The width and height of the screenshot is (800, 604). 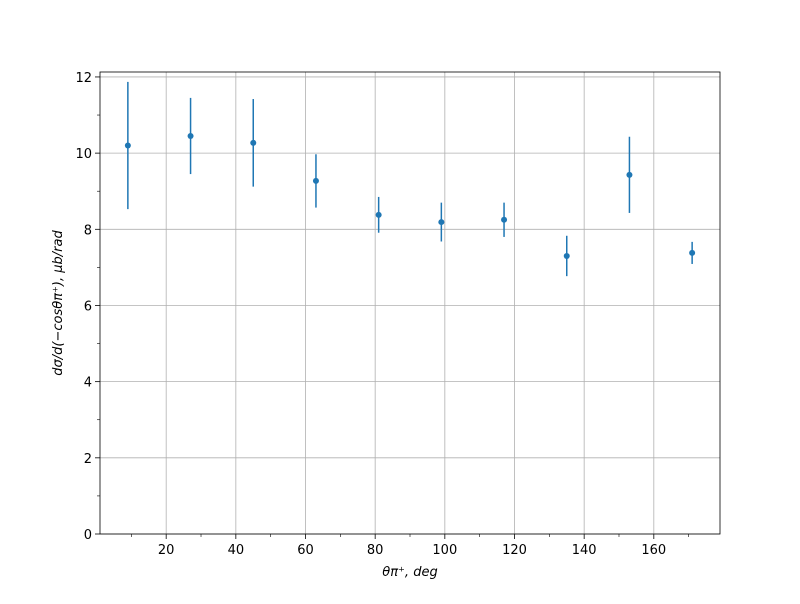 What do you see at coordinates (305, 550) in the screenshot?
I see `x-tick-label: 60` at bounding box center [305, 550].